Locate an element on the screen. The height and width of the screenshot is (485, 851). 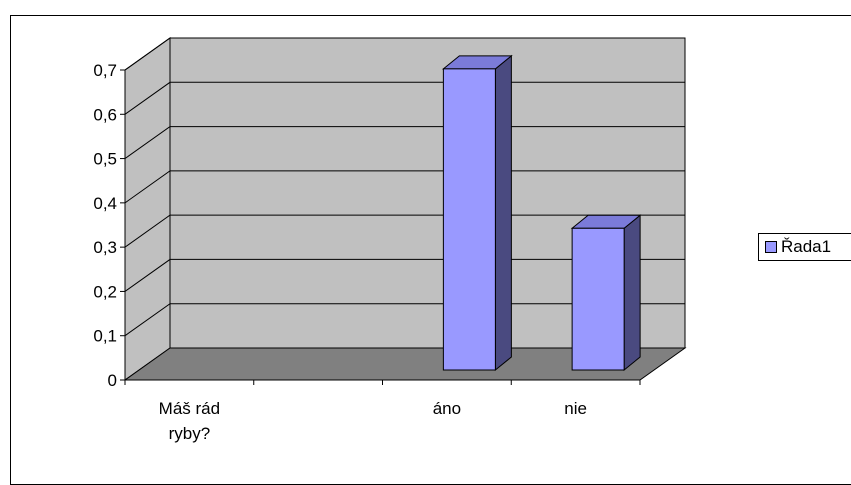
y-tick-label: 0,6 is located at coordinates (105, 114).